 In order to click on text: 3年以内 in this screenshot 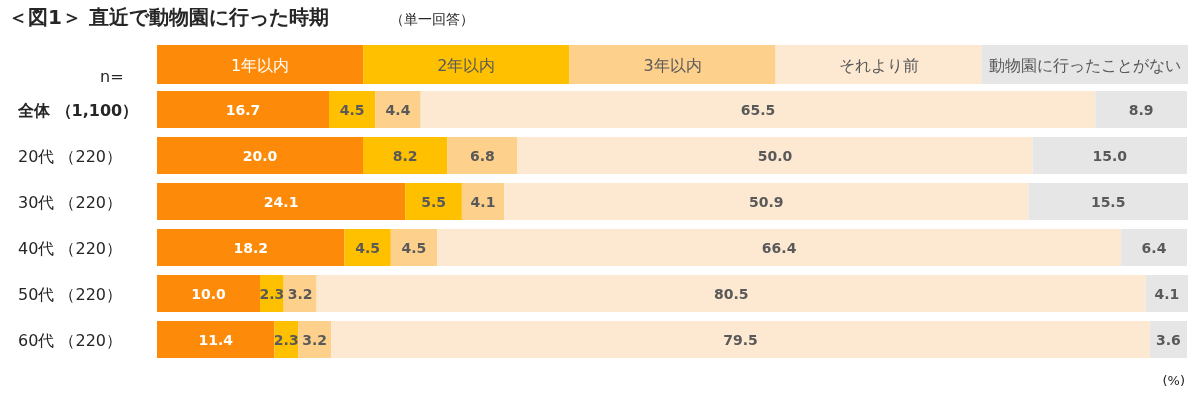, I will do `click(672, 65)`.